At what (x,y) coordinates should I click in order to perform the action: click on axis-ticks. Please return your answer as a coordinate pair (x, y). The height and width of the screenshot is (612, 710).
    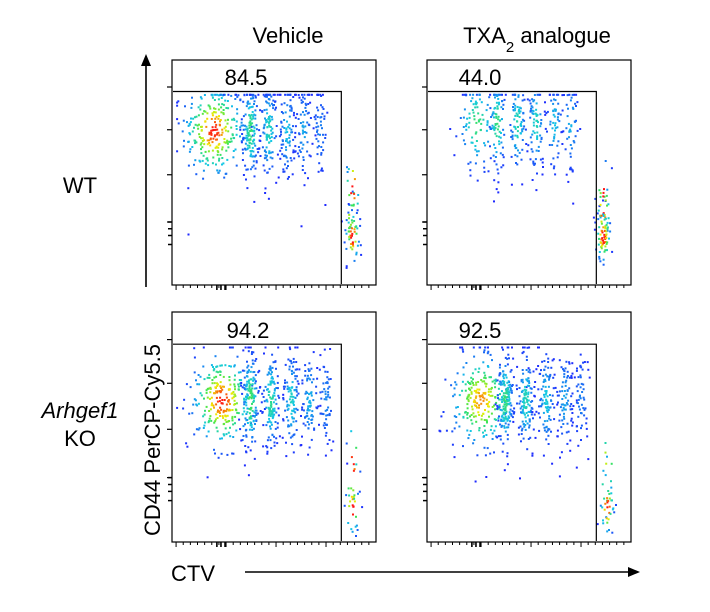
    Looking at the image, I should click on (268, 188).